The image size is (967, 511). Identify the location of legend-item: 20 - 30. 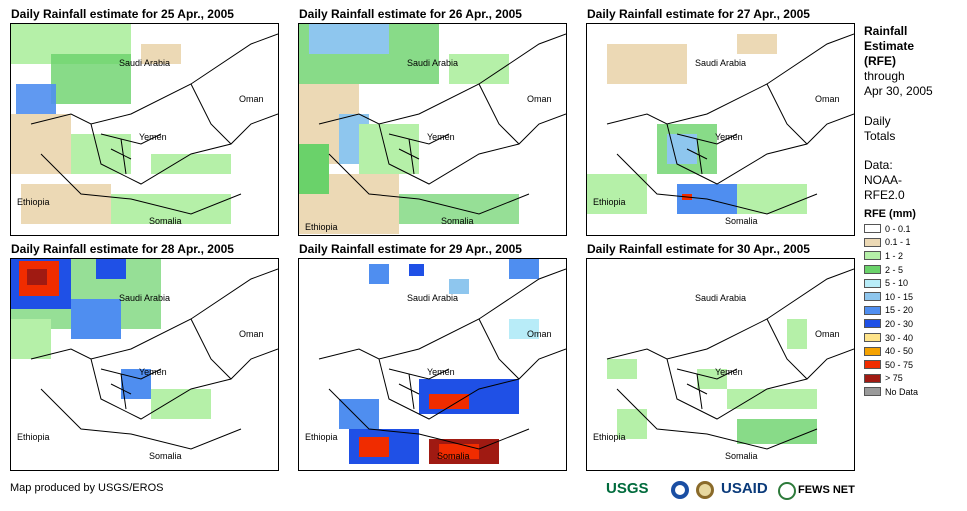
(914, 324).